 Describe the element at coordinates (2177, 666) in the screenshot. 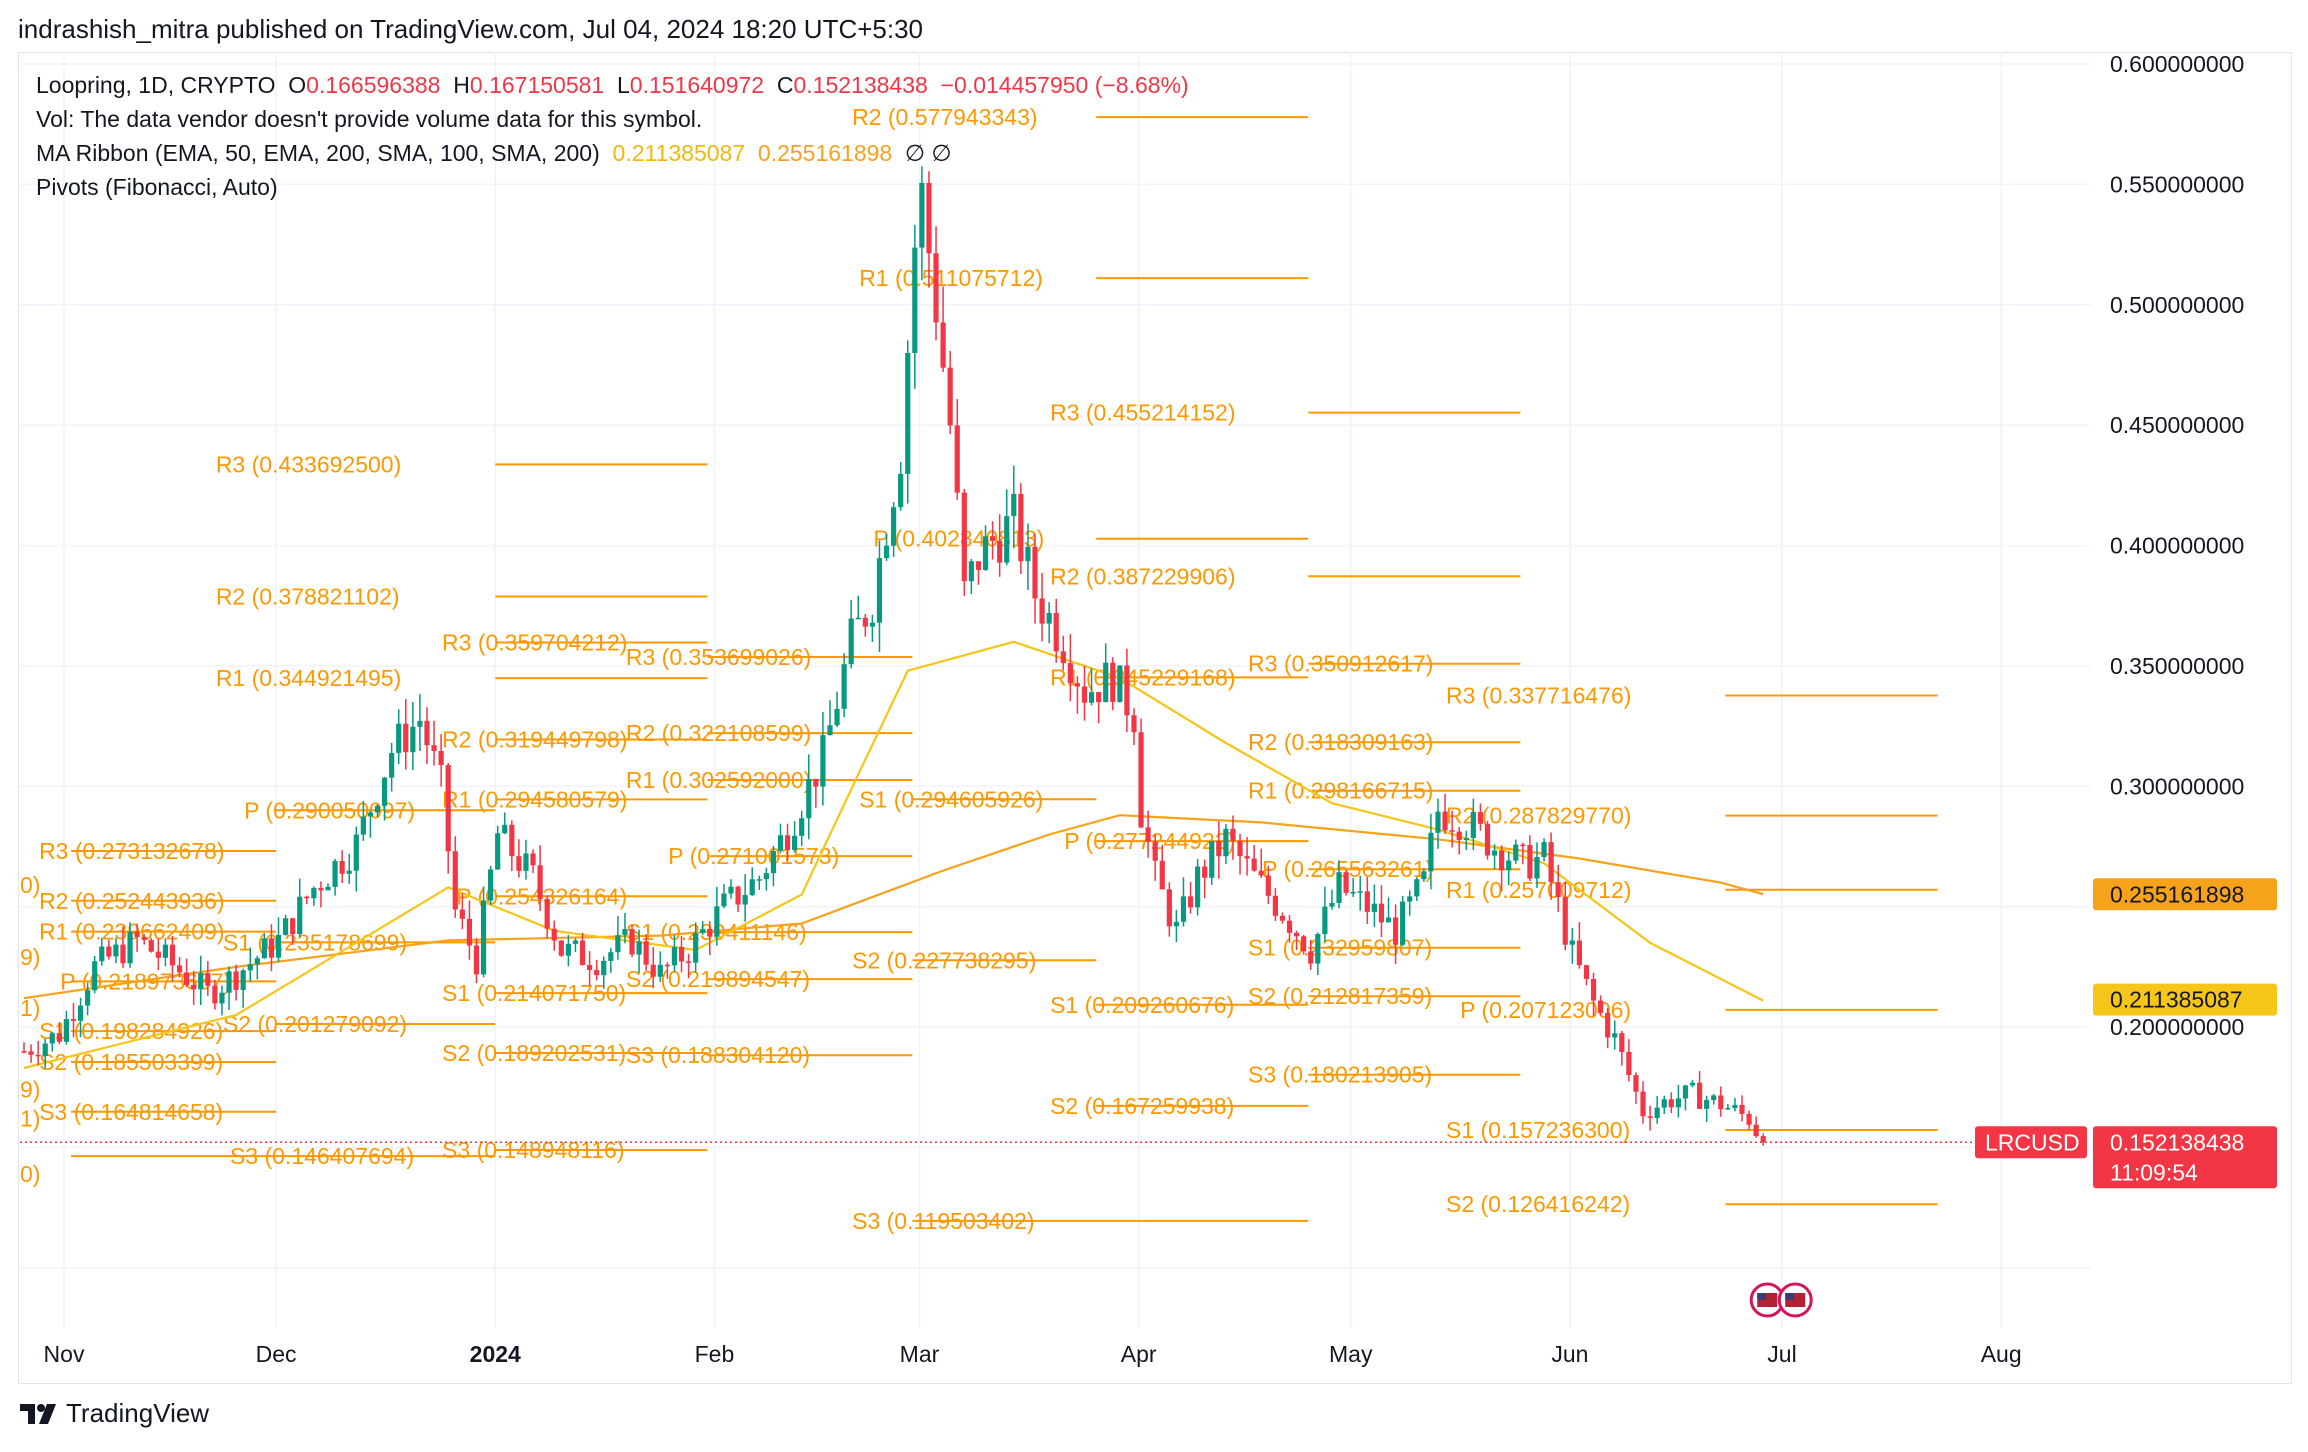

I see `y-tick-label: 0.350000000` at that location.